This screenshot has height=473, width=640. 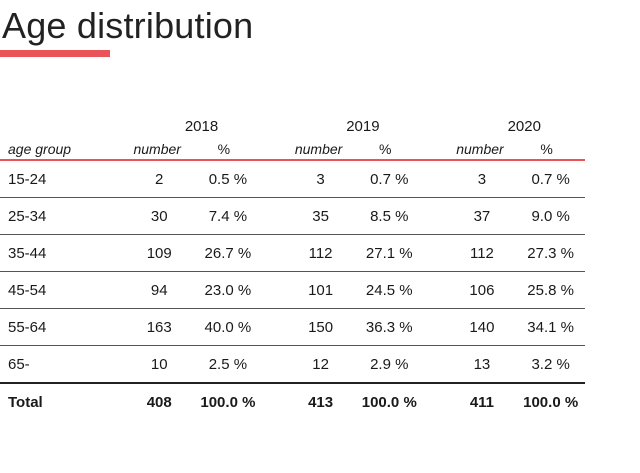 I want to click on number-cell: 30, so click(x=143, y=216).